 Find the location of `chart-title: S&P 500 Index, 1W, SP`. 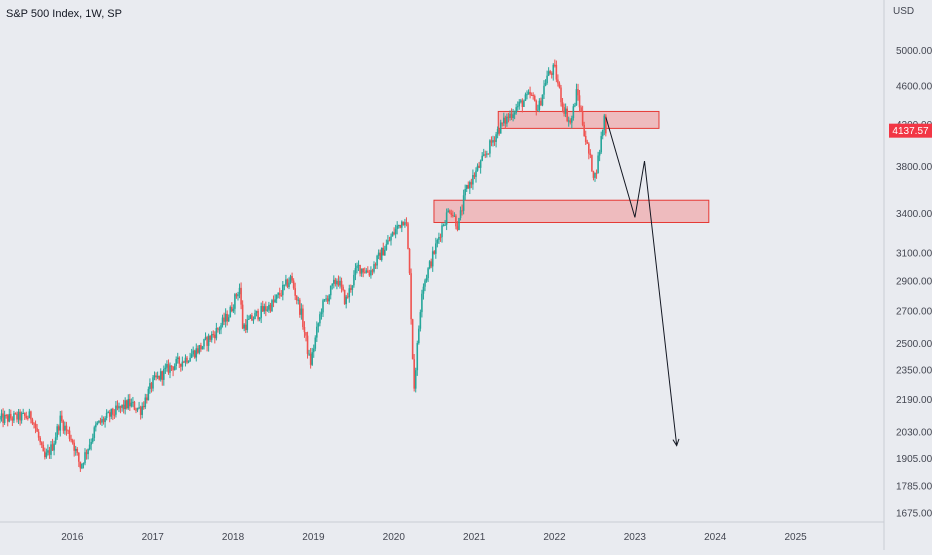

chart-title: S&P 500 Index, 1W, SP is located at coordinates (64, 14).